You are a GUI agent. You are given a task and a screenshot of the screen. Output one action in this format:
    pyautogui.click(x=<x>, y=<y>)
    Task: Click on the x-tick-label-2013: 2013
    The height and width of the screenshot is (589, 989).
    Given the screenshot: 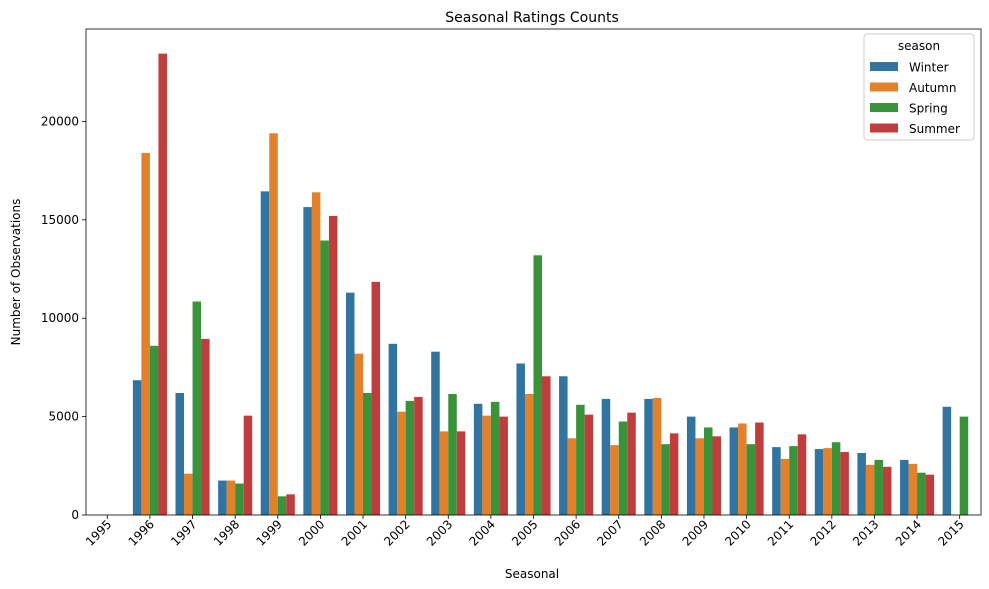 What is the action you would take?
    pyautogui.click(x=865, y=532)
    